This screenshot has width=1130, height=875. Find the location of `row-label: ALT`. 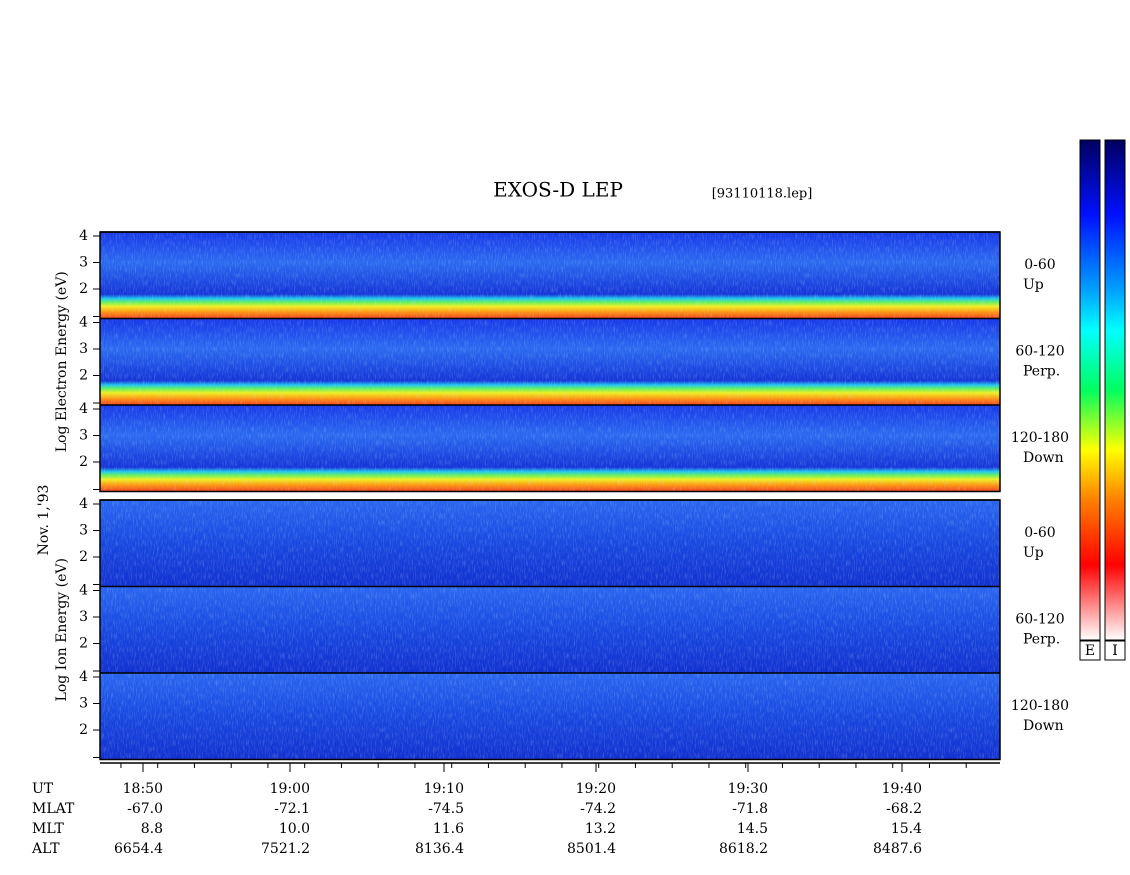

row-label: ALT is located at coordinates (45, 849).